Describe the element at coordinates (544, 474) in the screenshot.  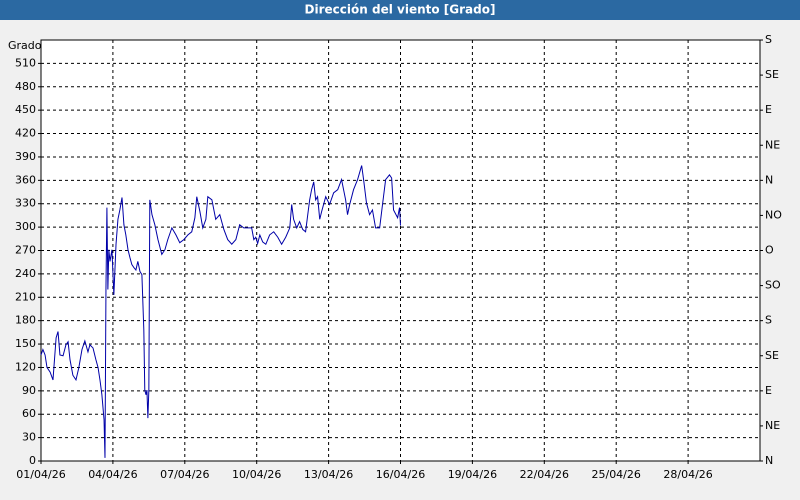
I see `x-tick-label: 22/04/26` at that location.